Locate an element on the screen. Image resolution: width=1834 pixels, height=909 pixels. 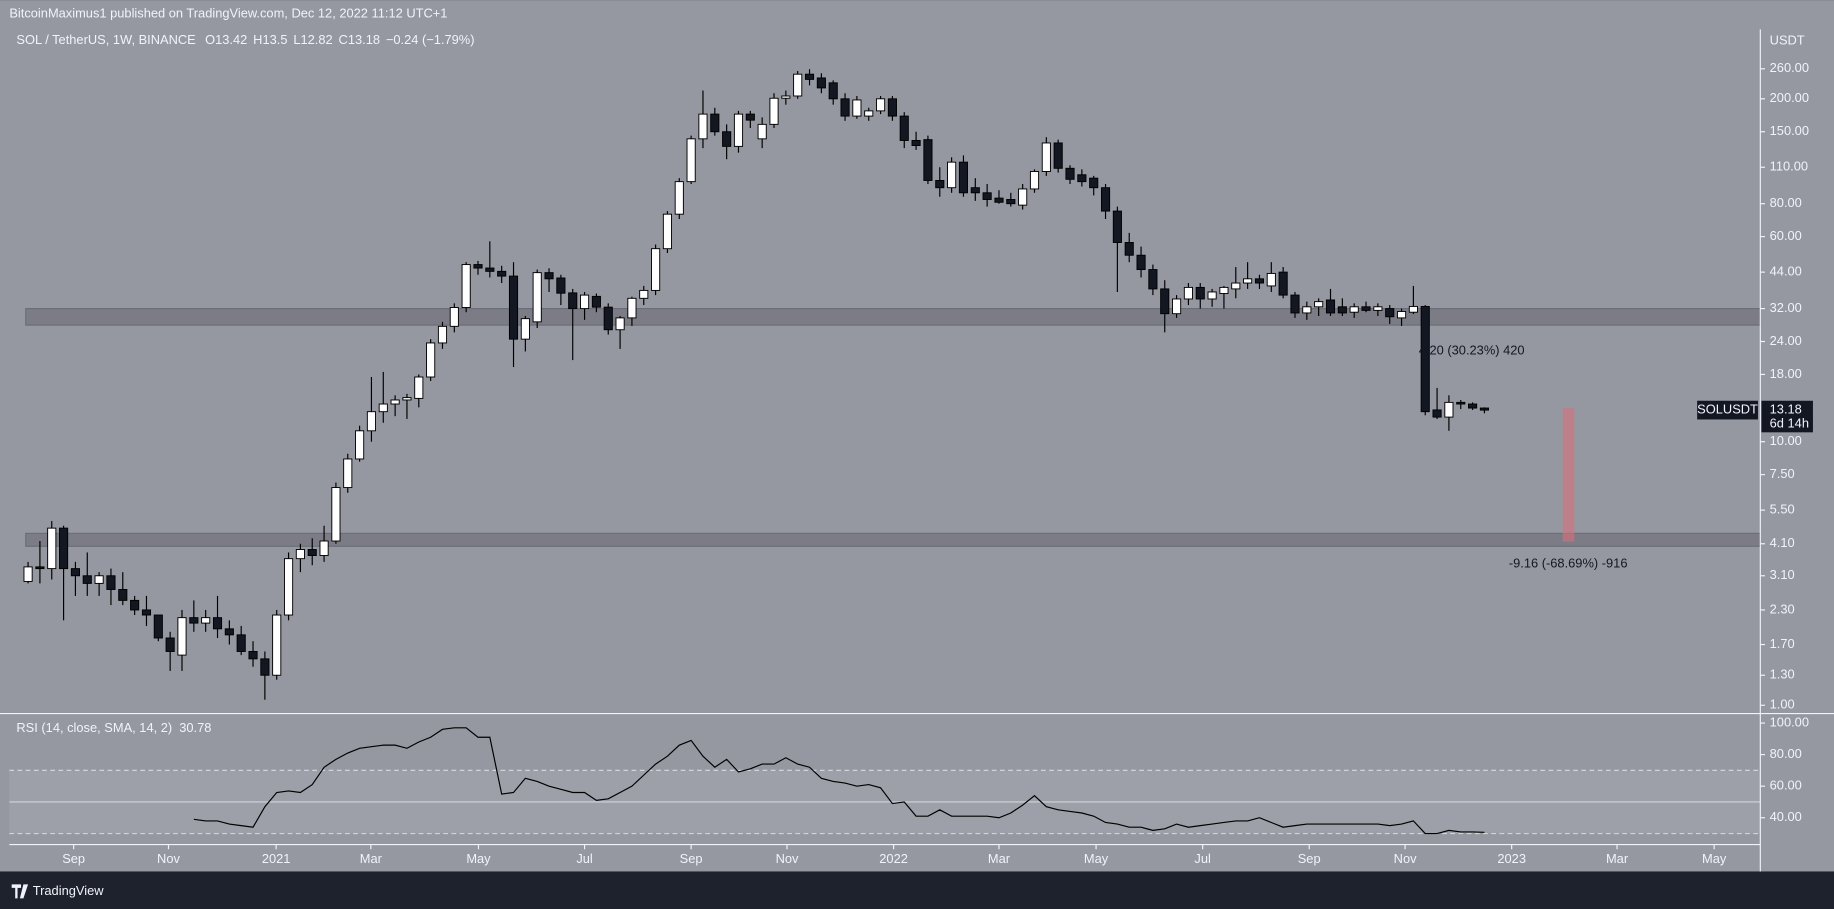
x-tick-label: Nov is located at coordinates (1405, 858).